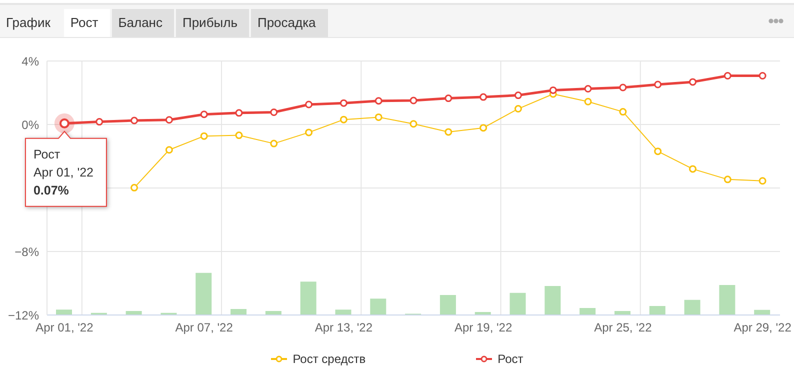 The width and height of the screenshot is (794, 389). I want to click on text: Рост, so click(87, 23).